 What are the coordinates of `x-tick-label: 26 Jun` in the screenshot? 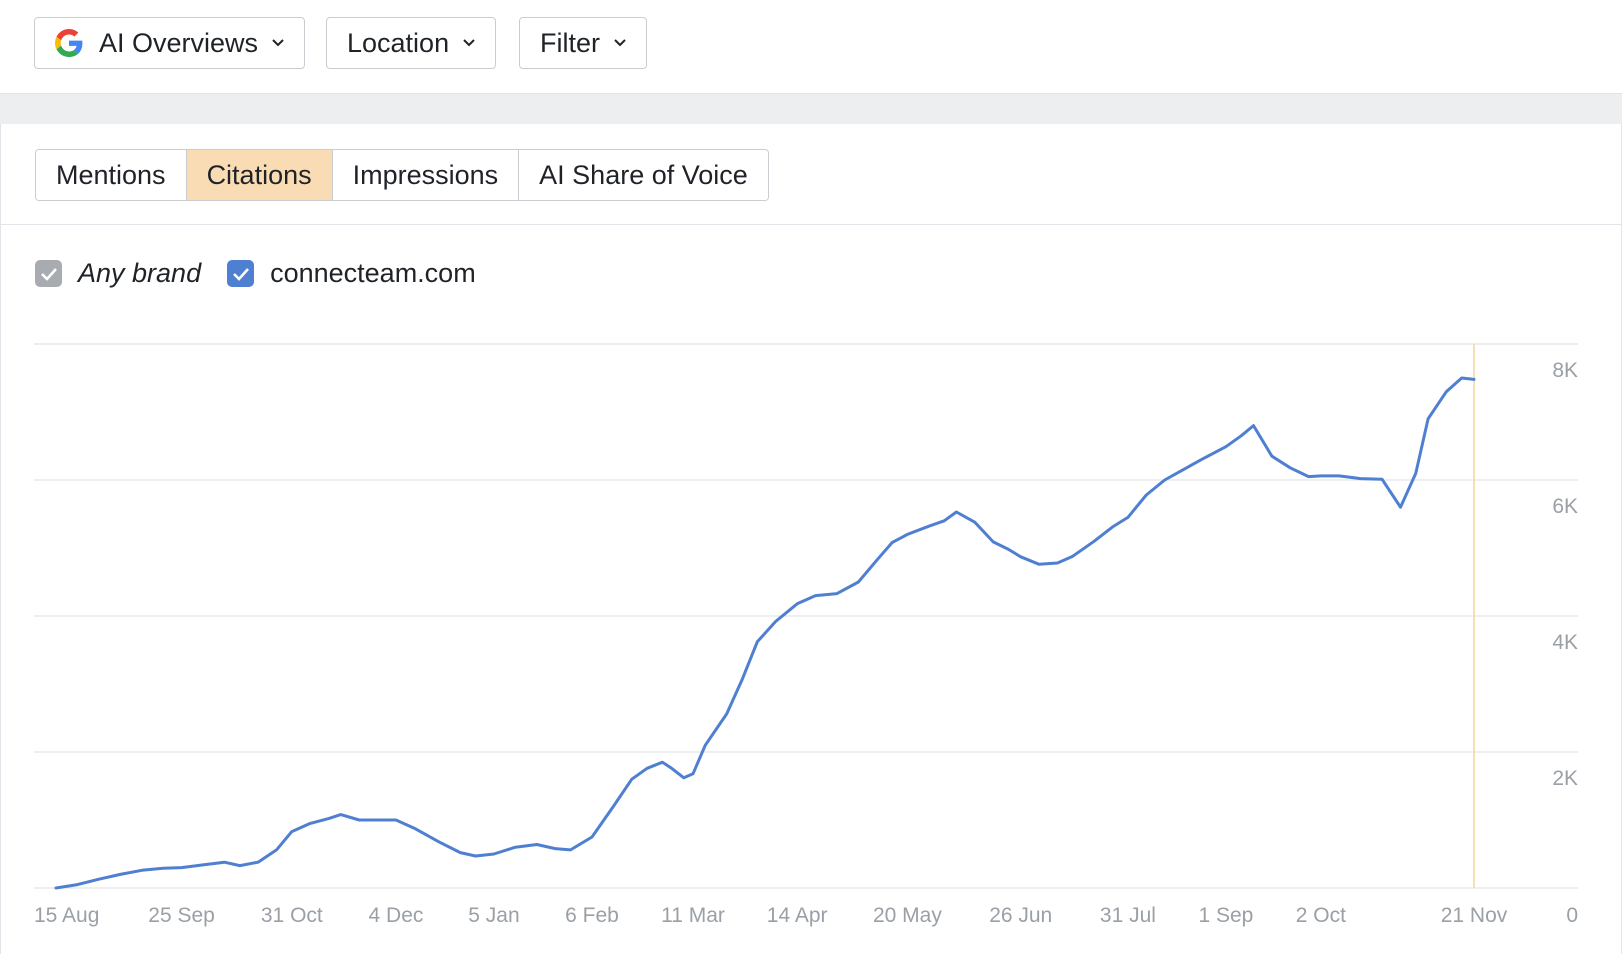 It's located at (1020, 915).